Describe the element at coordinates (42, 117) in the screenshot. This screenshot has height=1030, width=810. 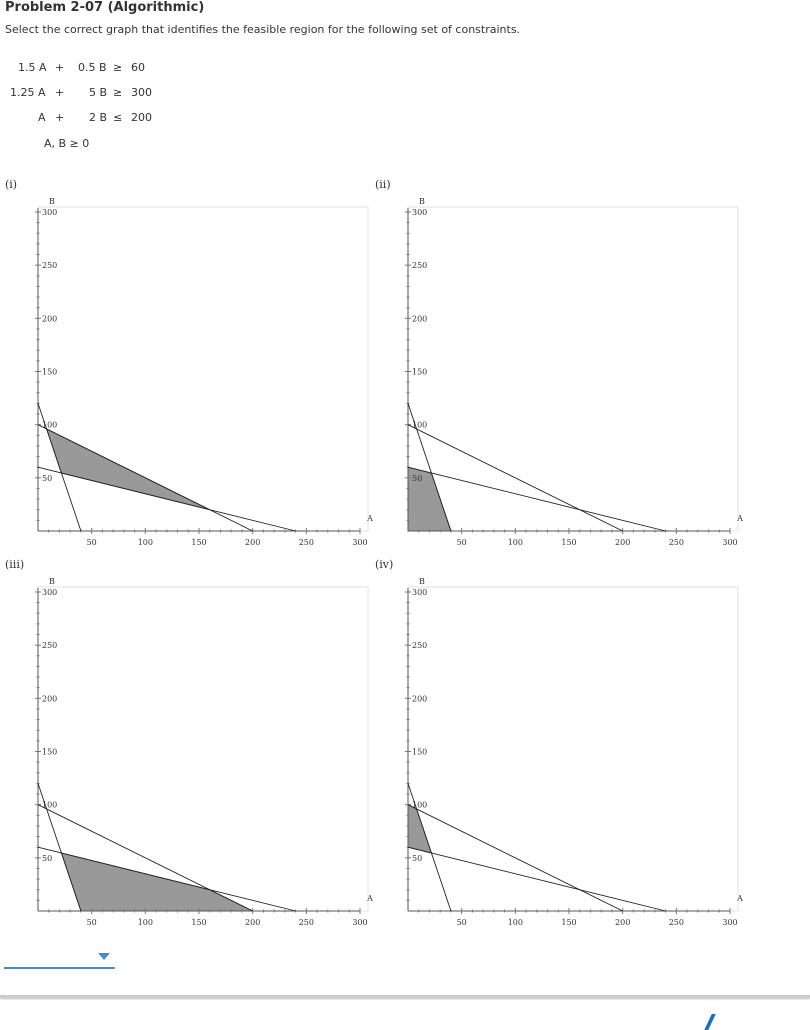
I see `coef-a: A` at that location.